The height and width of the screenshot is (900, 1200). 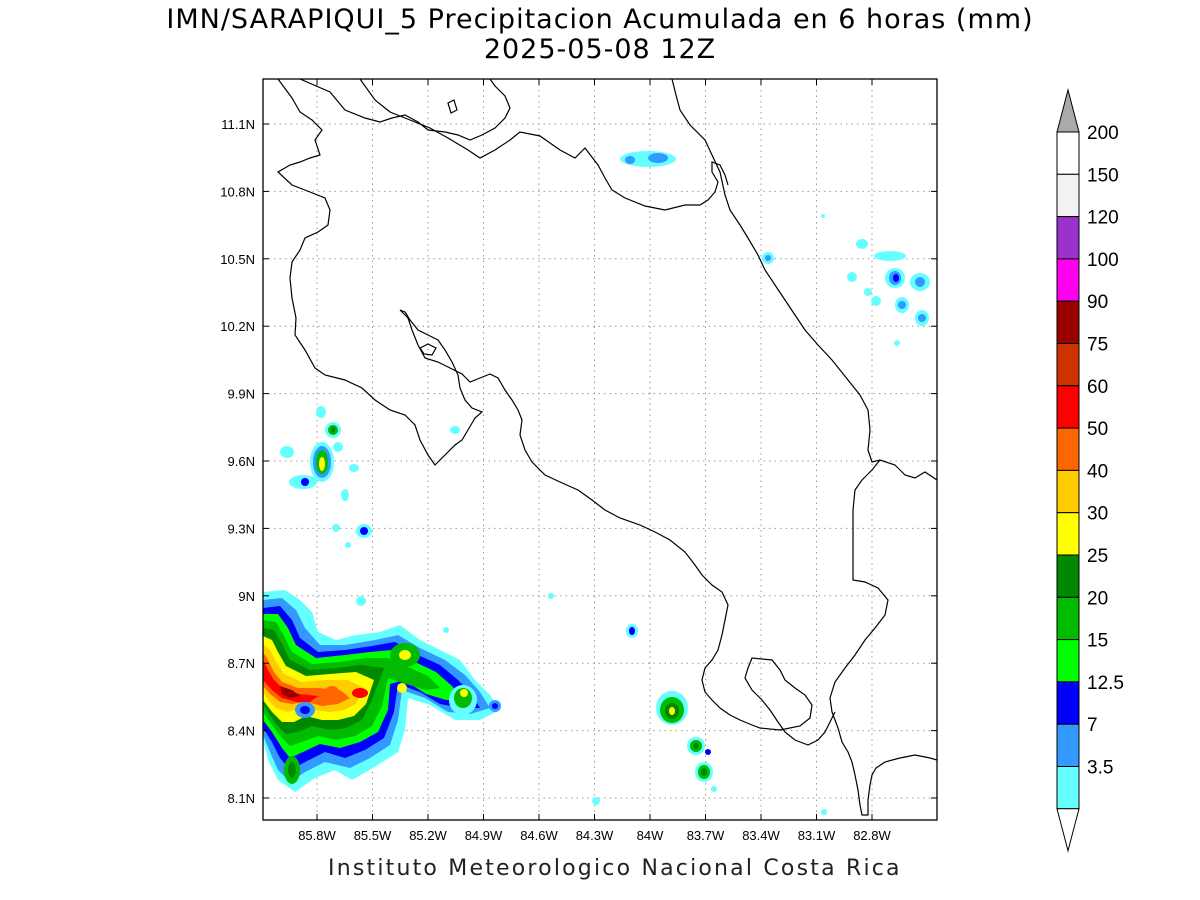 What do you see at coordinates (484, 835) in the screenshot?
I see `lon-tick-label: 84.9W` at bounding box center [484, 835].